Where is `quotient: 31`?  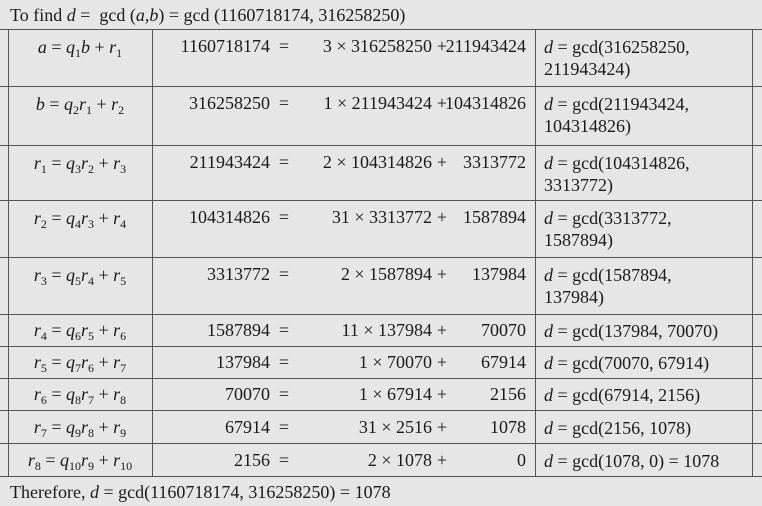
quotient: 31 is located at coordinates (340, 217).